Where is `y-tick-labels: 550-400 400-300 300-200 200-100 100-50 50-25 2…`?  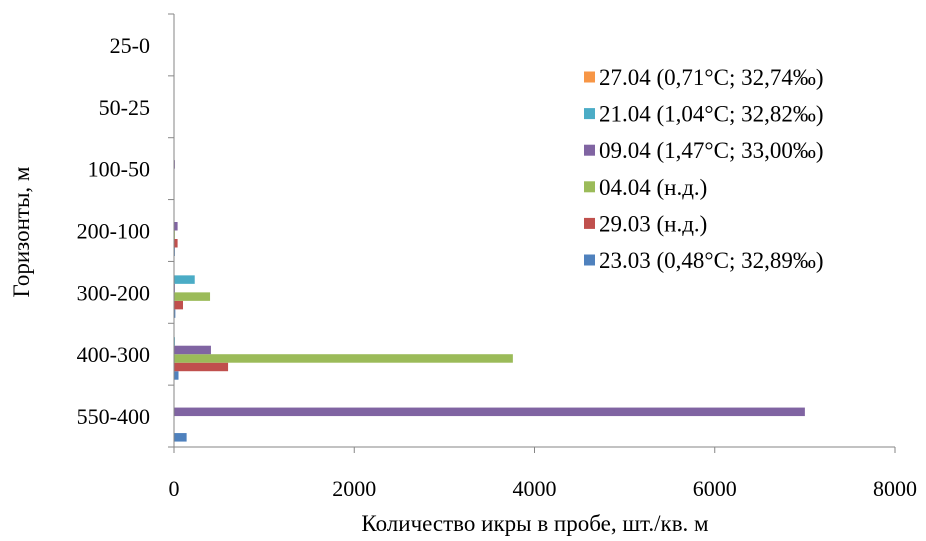 y-tick-labels: 550-400 400-300 300-200 200-100 100-50 50-25 2… is located at coordinates (113, 231).